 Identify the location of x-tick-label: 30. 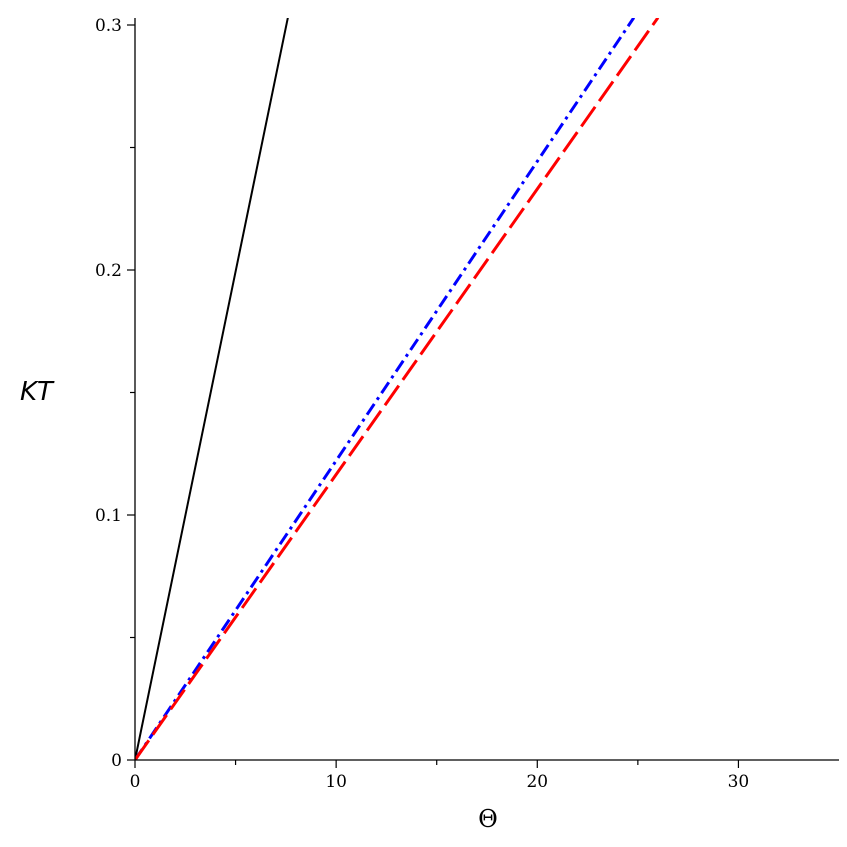
(739, 782).